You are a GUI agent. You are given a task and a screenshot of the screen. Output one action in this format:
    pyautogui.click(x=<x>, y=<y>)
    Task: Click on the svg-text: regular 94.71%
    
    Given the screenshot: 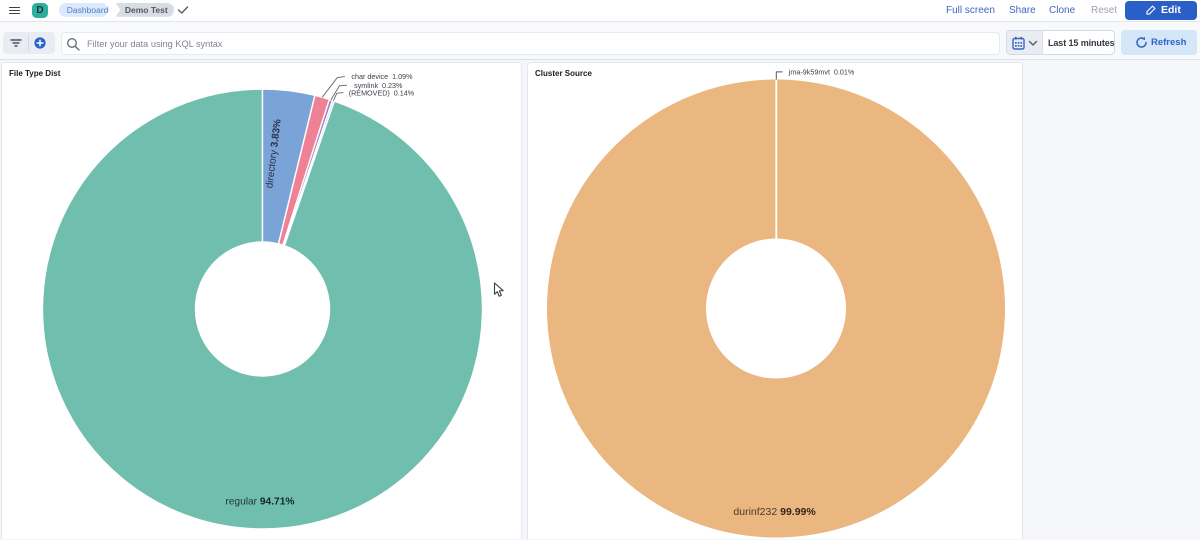 What is the action you would take?
    pyautogui.click(x=259, y=502)
    